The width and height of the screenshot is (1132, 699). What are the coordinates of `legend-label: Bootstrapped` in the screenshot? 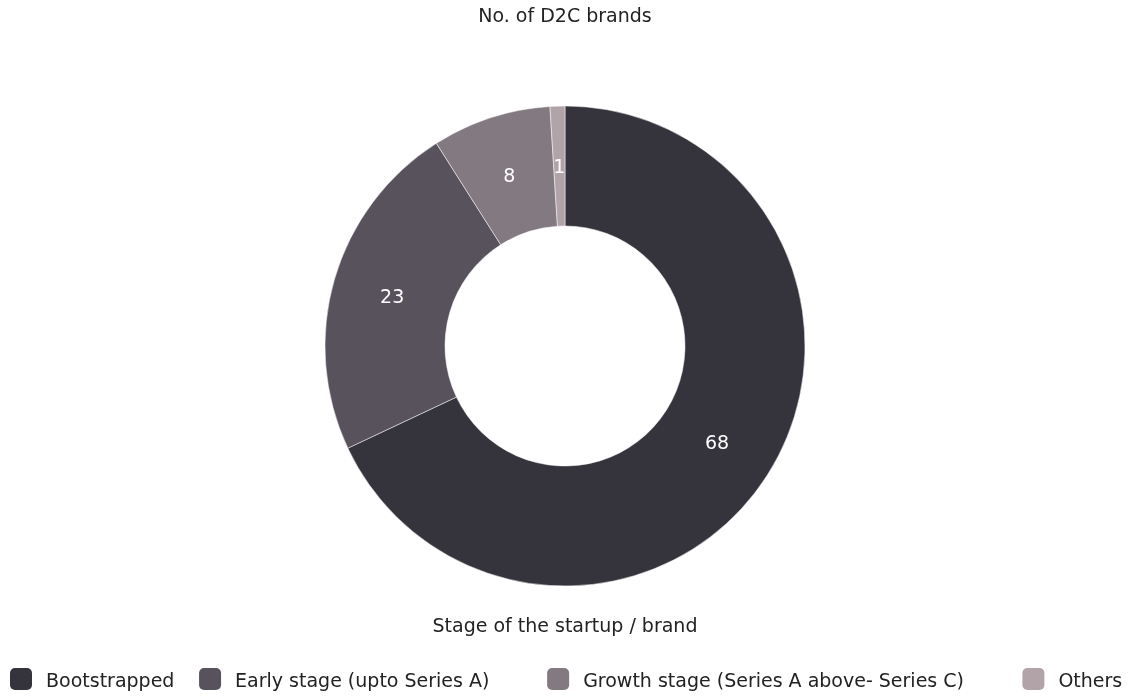 It's located at (110, 680).